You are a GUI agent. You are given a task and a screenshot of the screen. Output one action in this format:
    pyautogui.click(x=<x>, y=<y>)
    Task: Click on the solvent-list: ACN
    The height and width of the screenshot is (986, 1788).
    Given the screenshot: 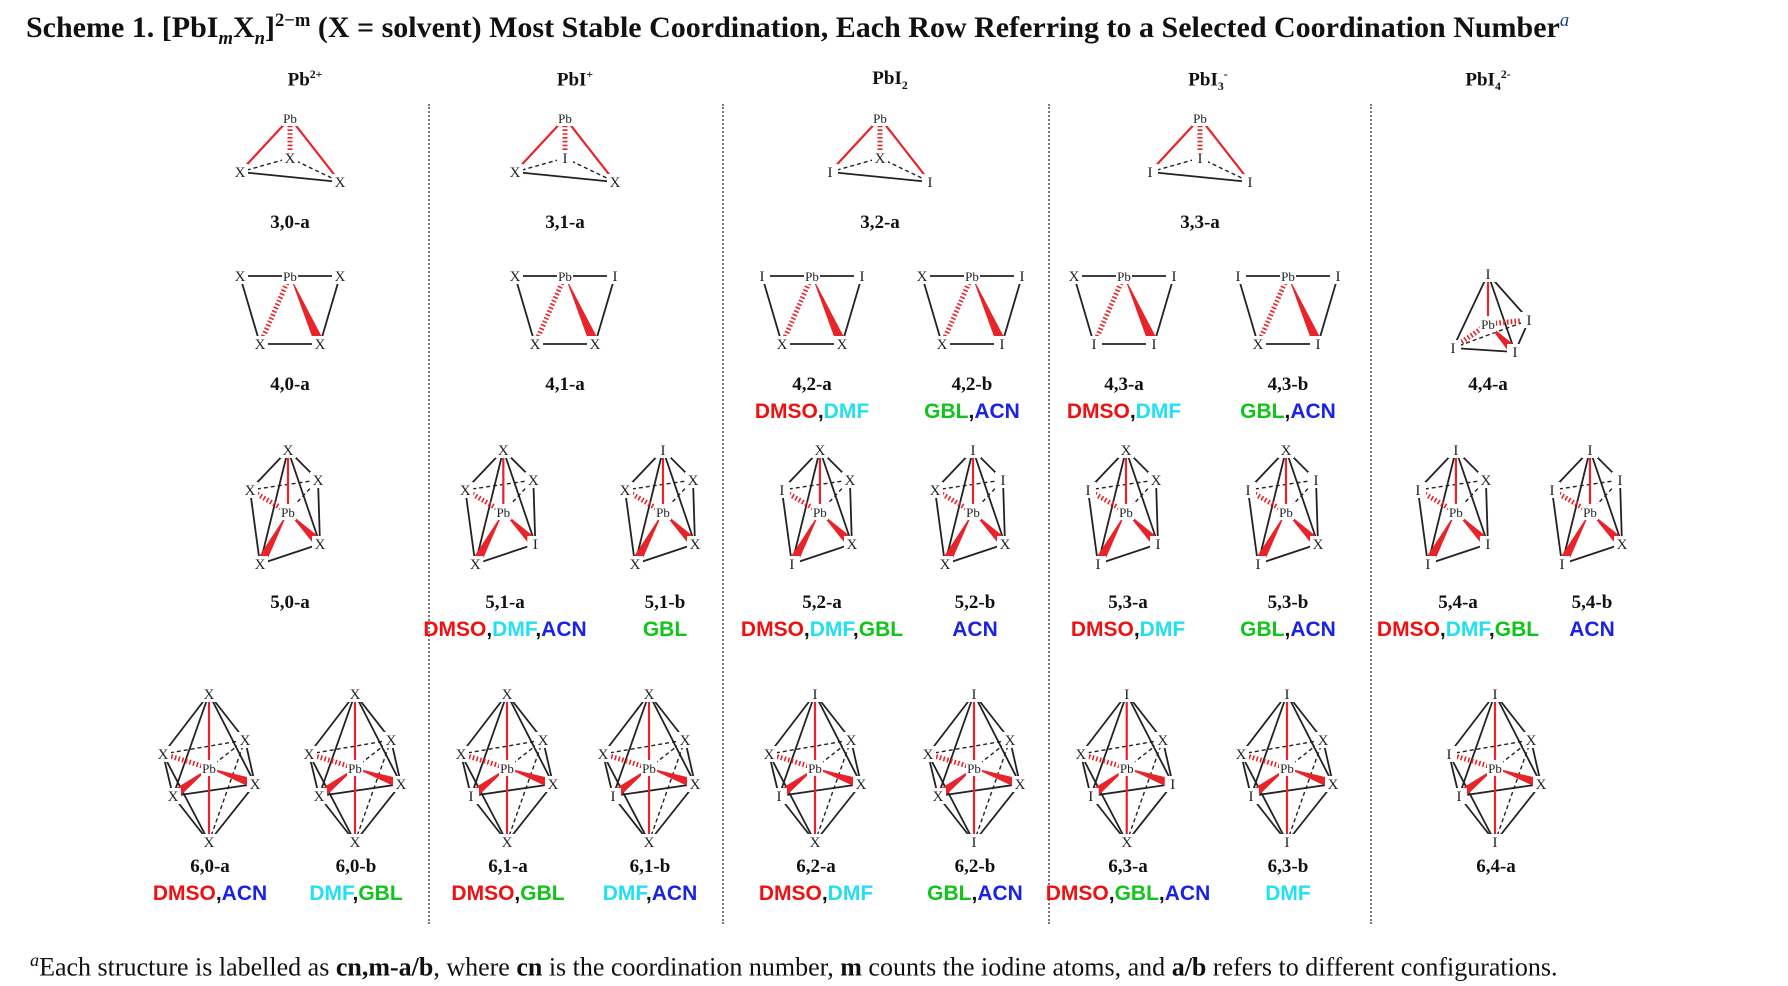 What is the action you would take?
    pyautogui.click(x=975, y=630)
    